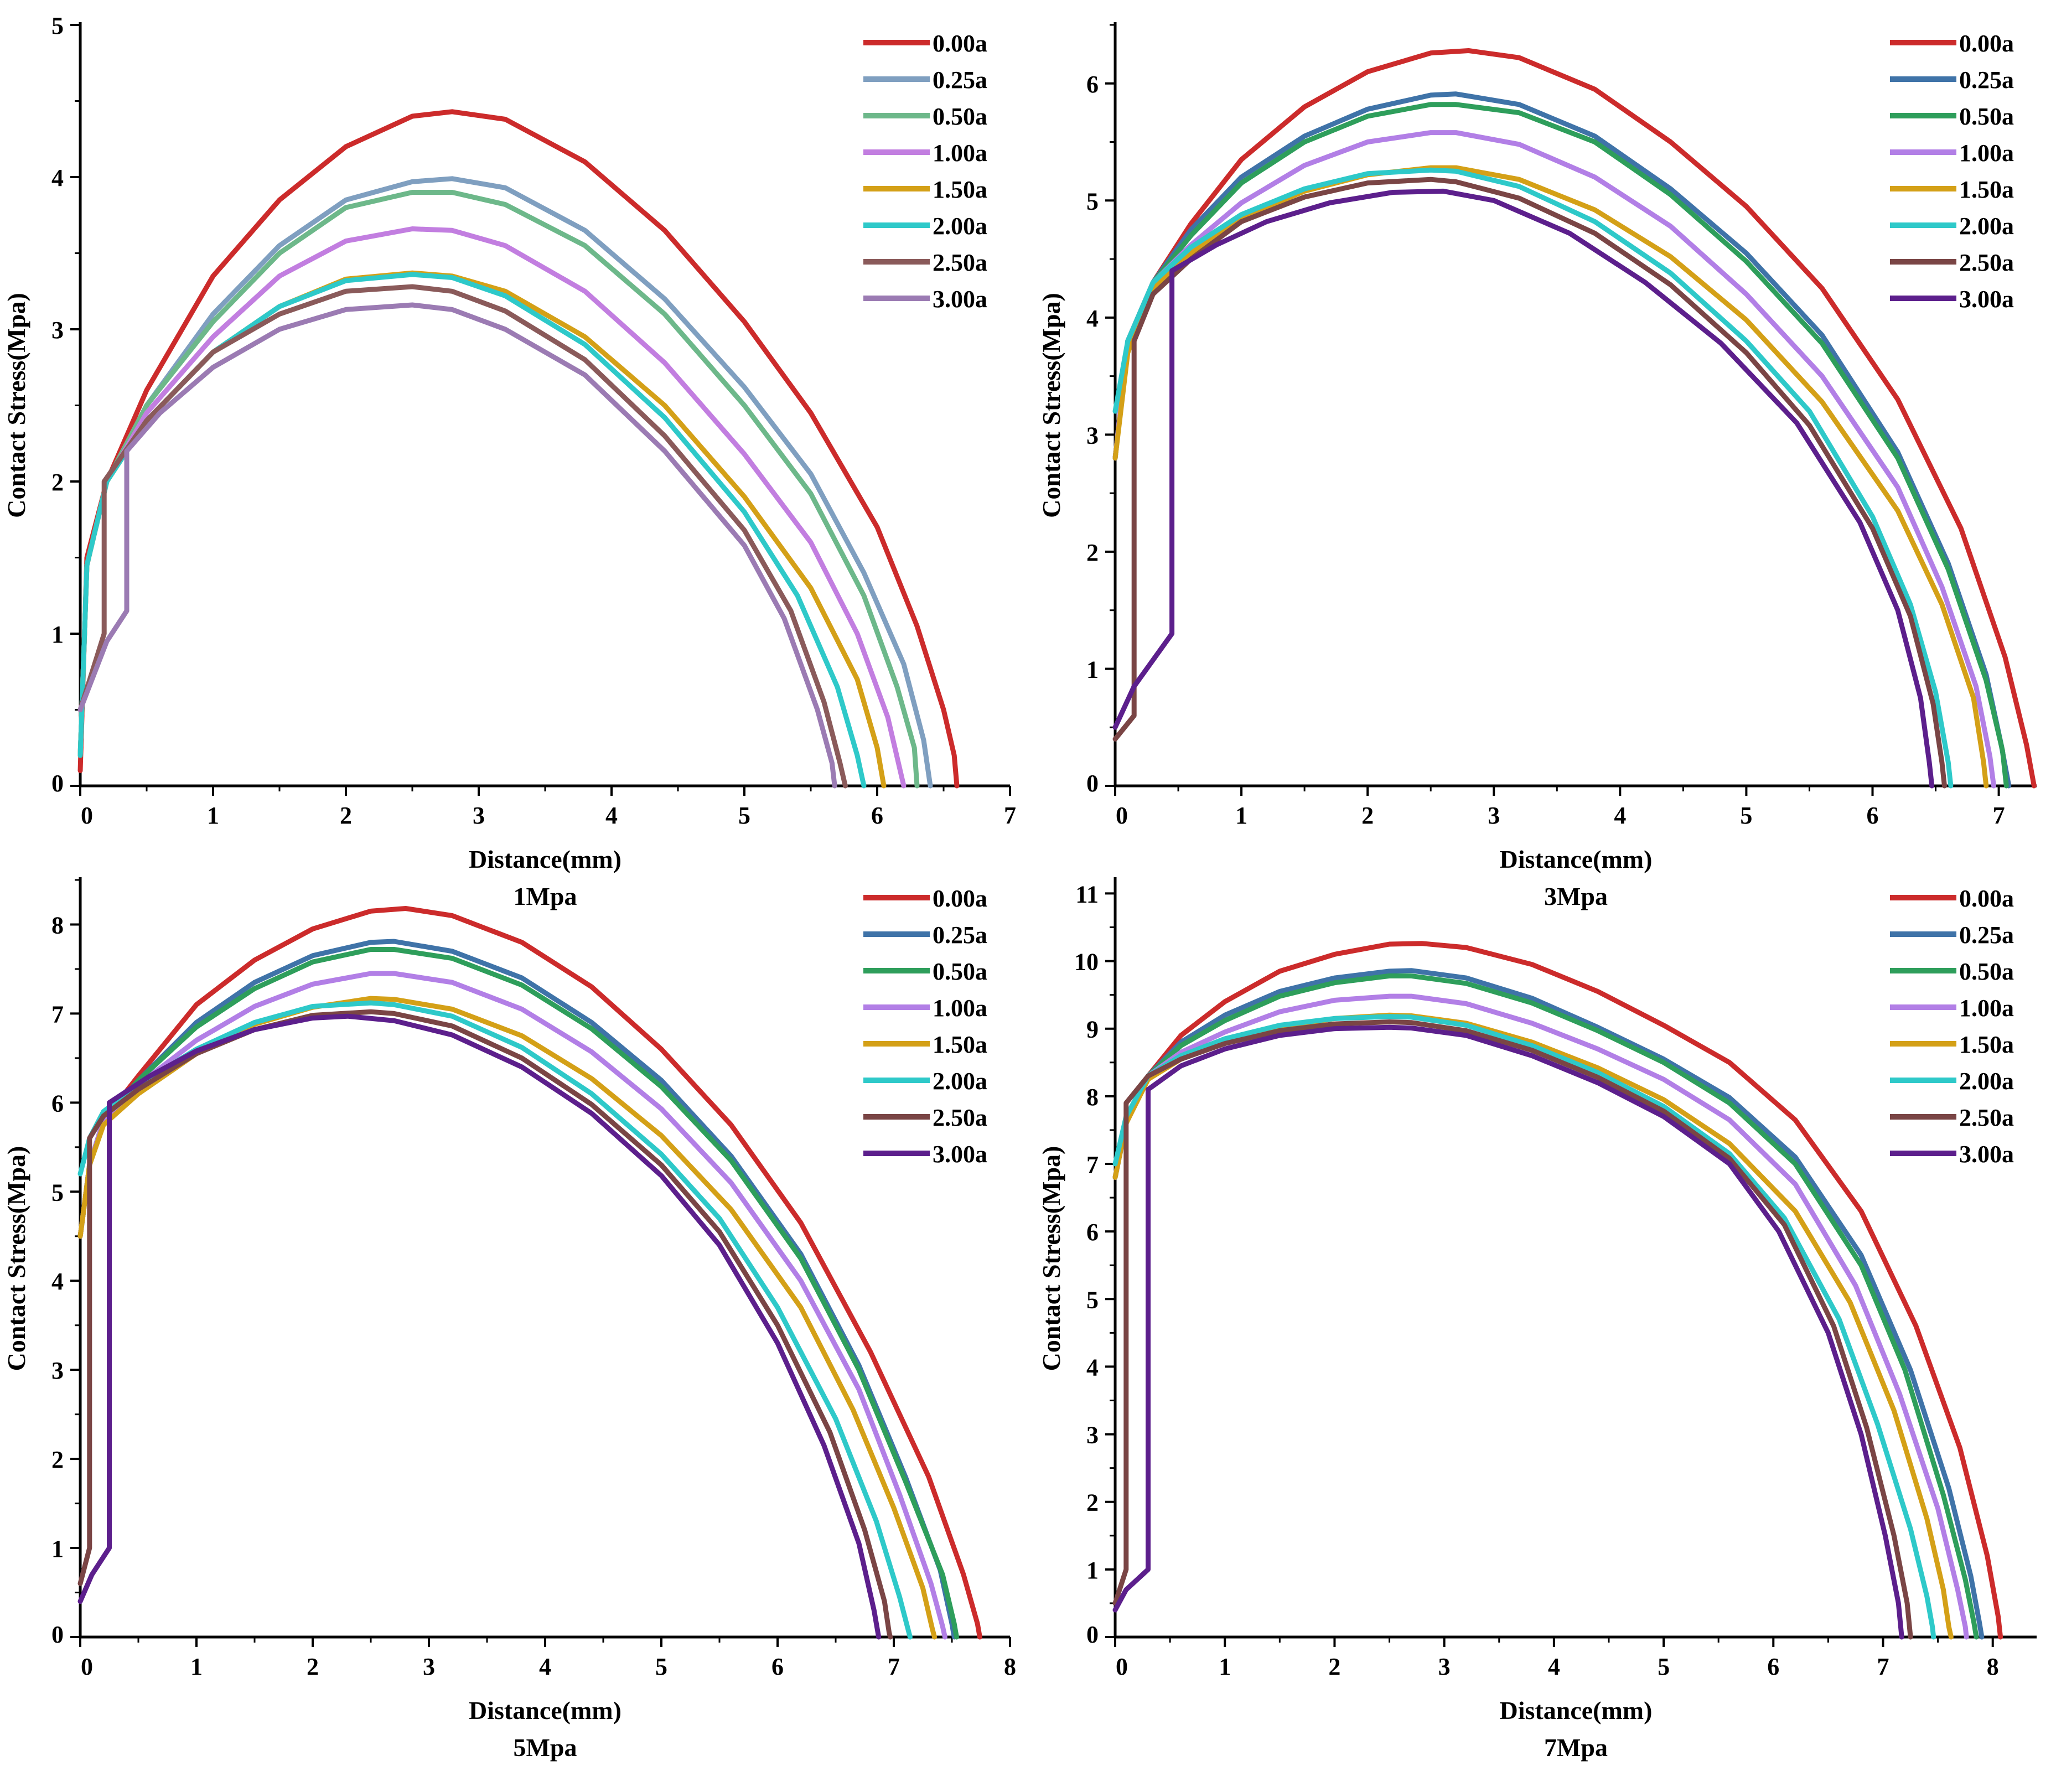 Image resolution: width=2056 pixels, height=1792 pixels. I want to click on legend-label: 2.50a, so click(1987, 262).